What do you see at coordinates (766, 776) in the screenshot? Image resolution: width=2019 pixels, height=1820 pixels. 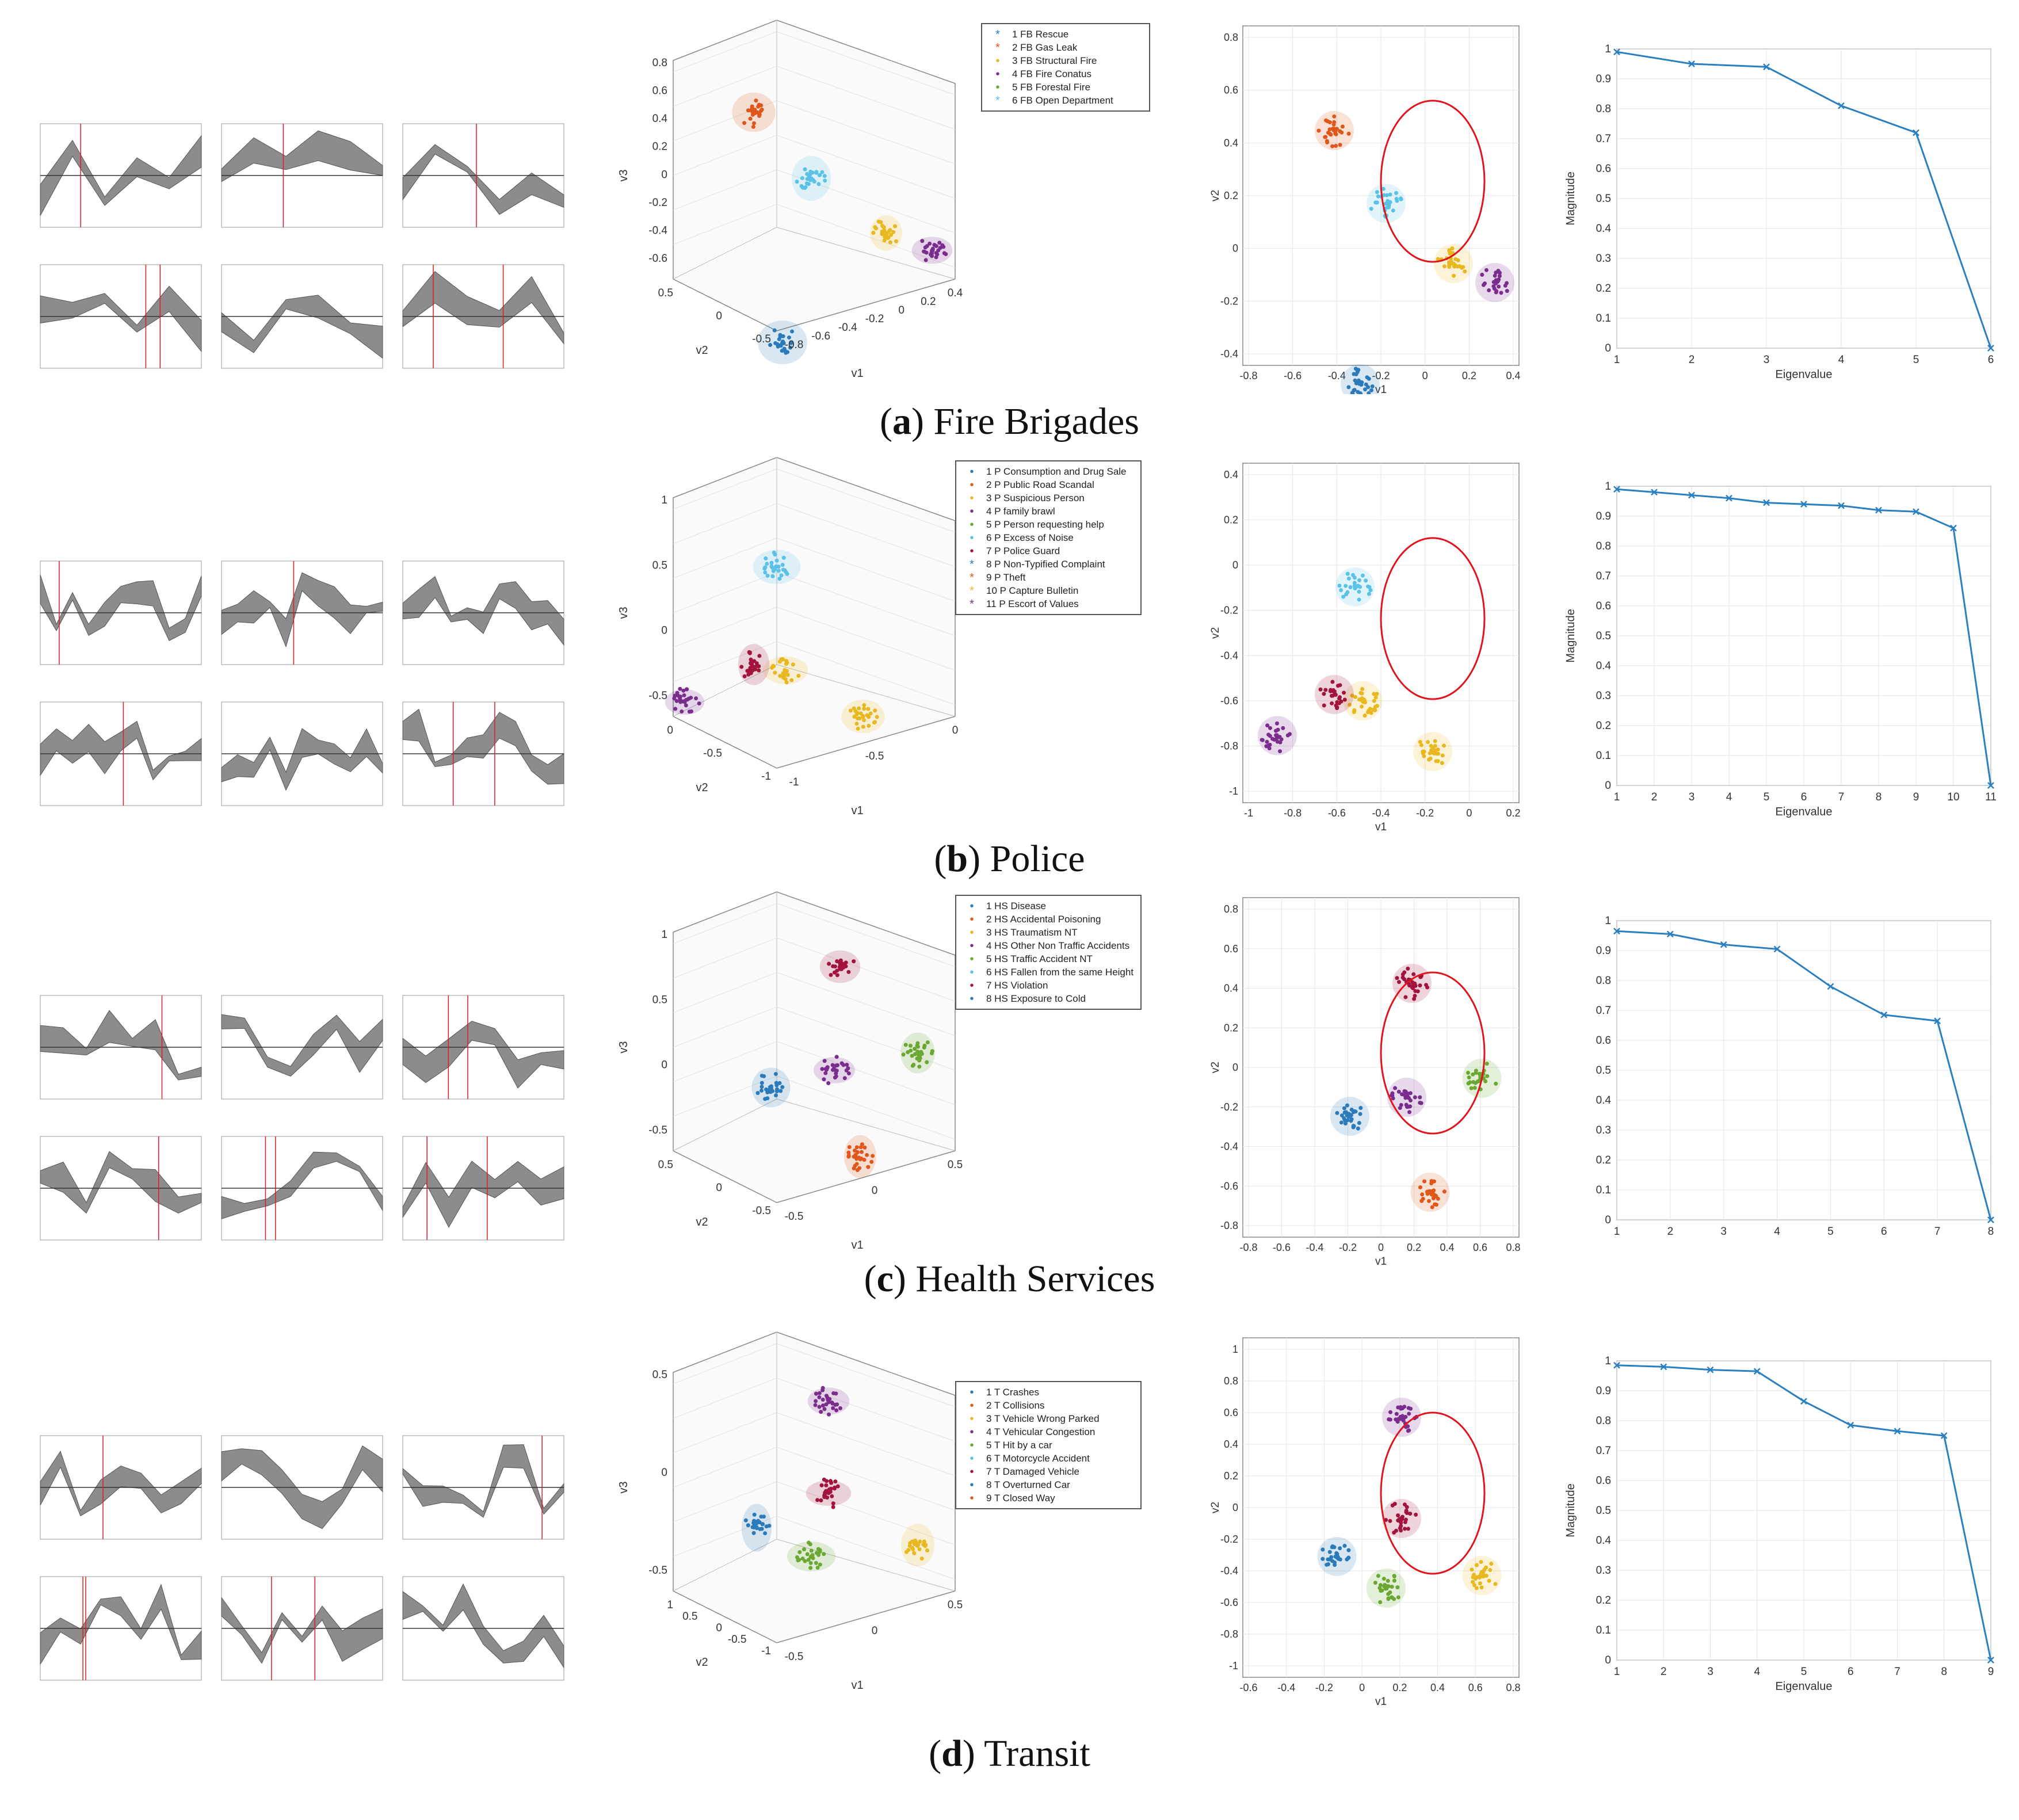 I see `y-tick-label: -1` at bounding box center [766, 776].